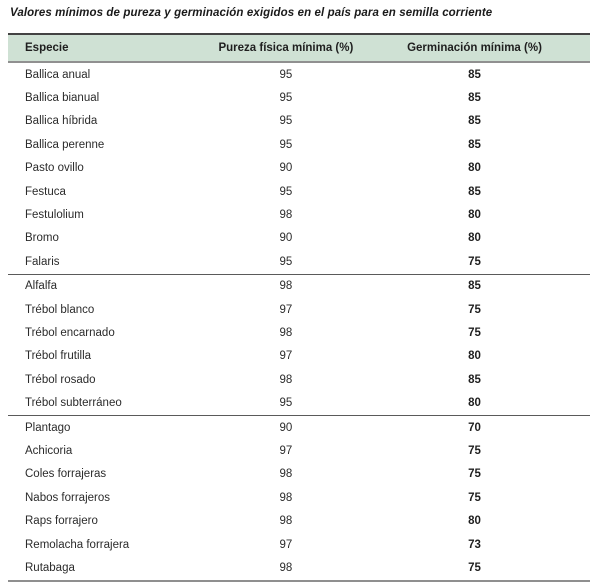  What do you see at coordinates (92, 285) in the screenshot?
I see `species-cell: Alfalfa` at bounding box center [92, 285].